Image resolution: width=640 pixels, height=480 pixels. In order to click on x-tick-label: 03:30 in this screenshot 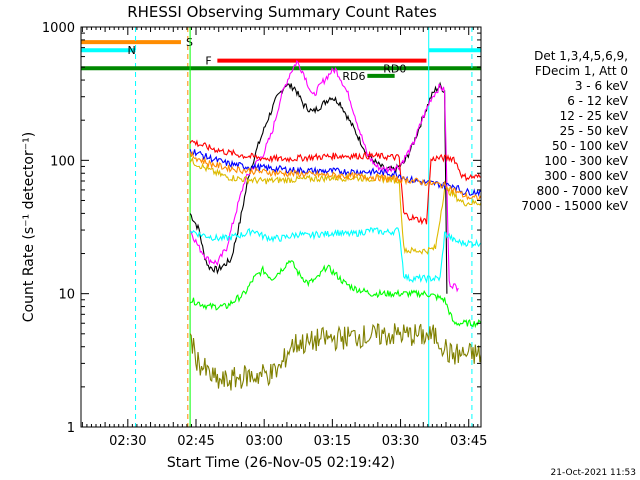, I will do `click(400, 441)`.